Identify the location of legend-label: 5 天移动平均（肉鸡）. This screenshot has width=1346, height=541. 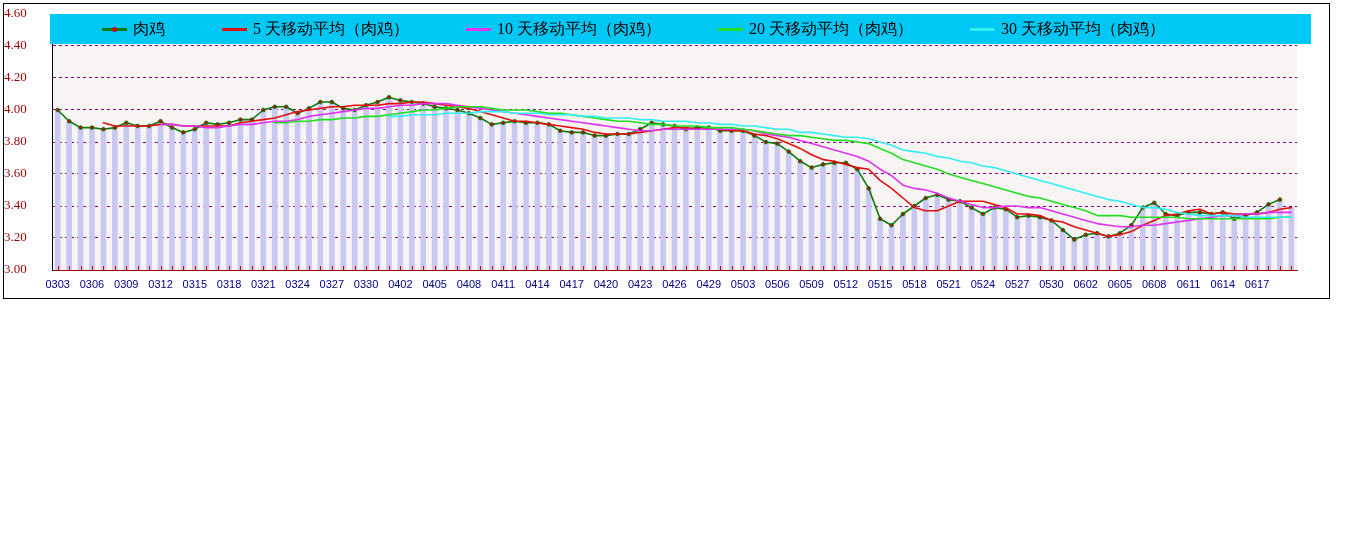
(331, 28).